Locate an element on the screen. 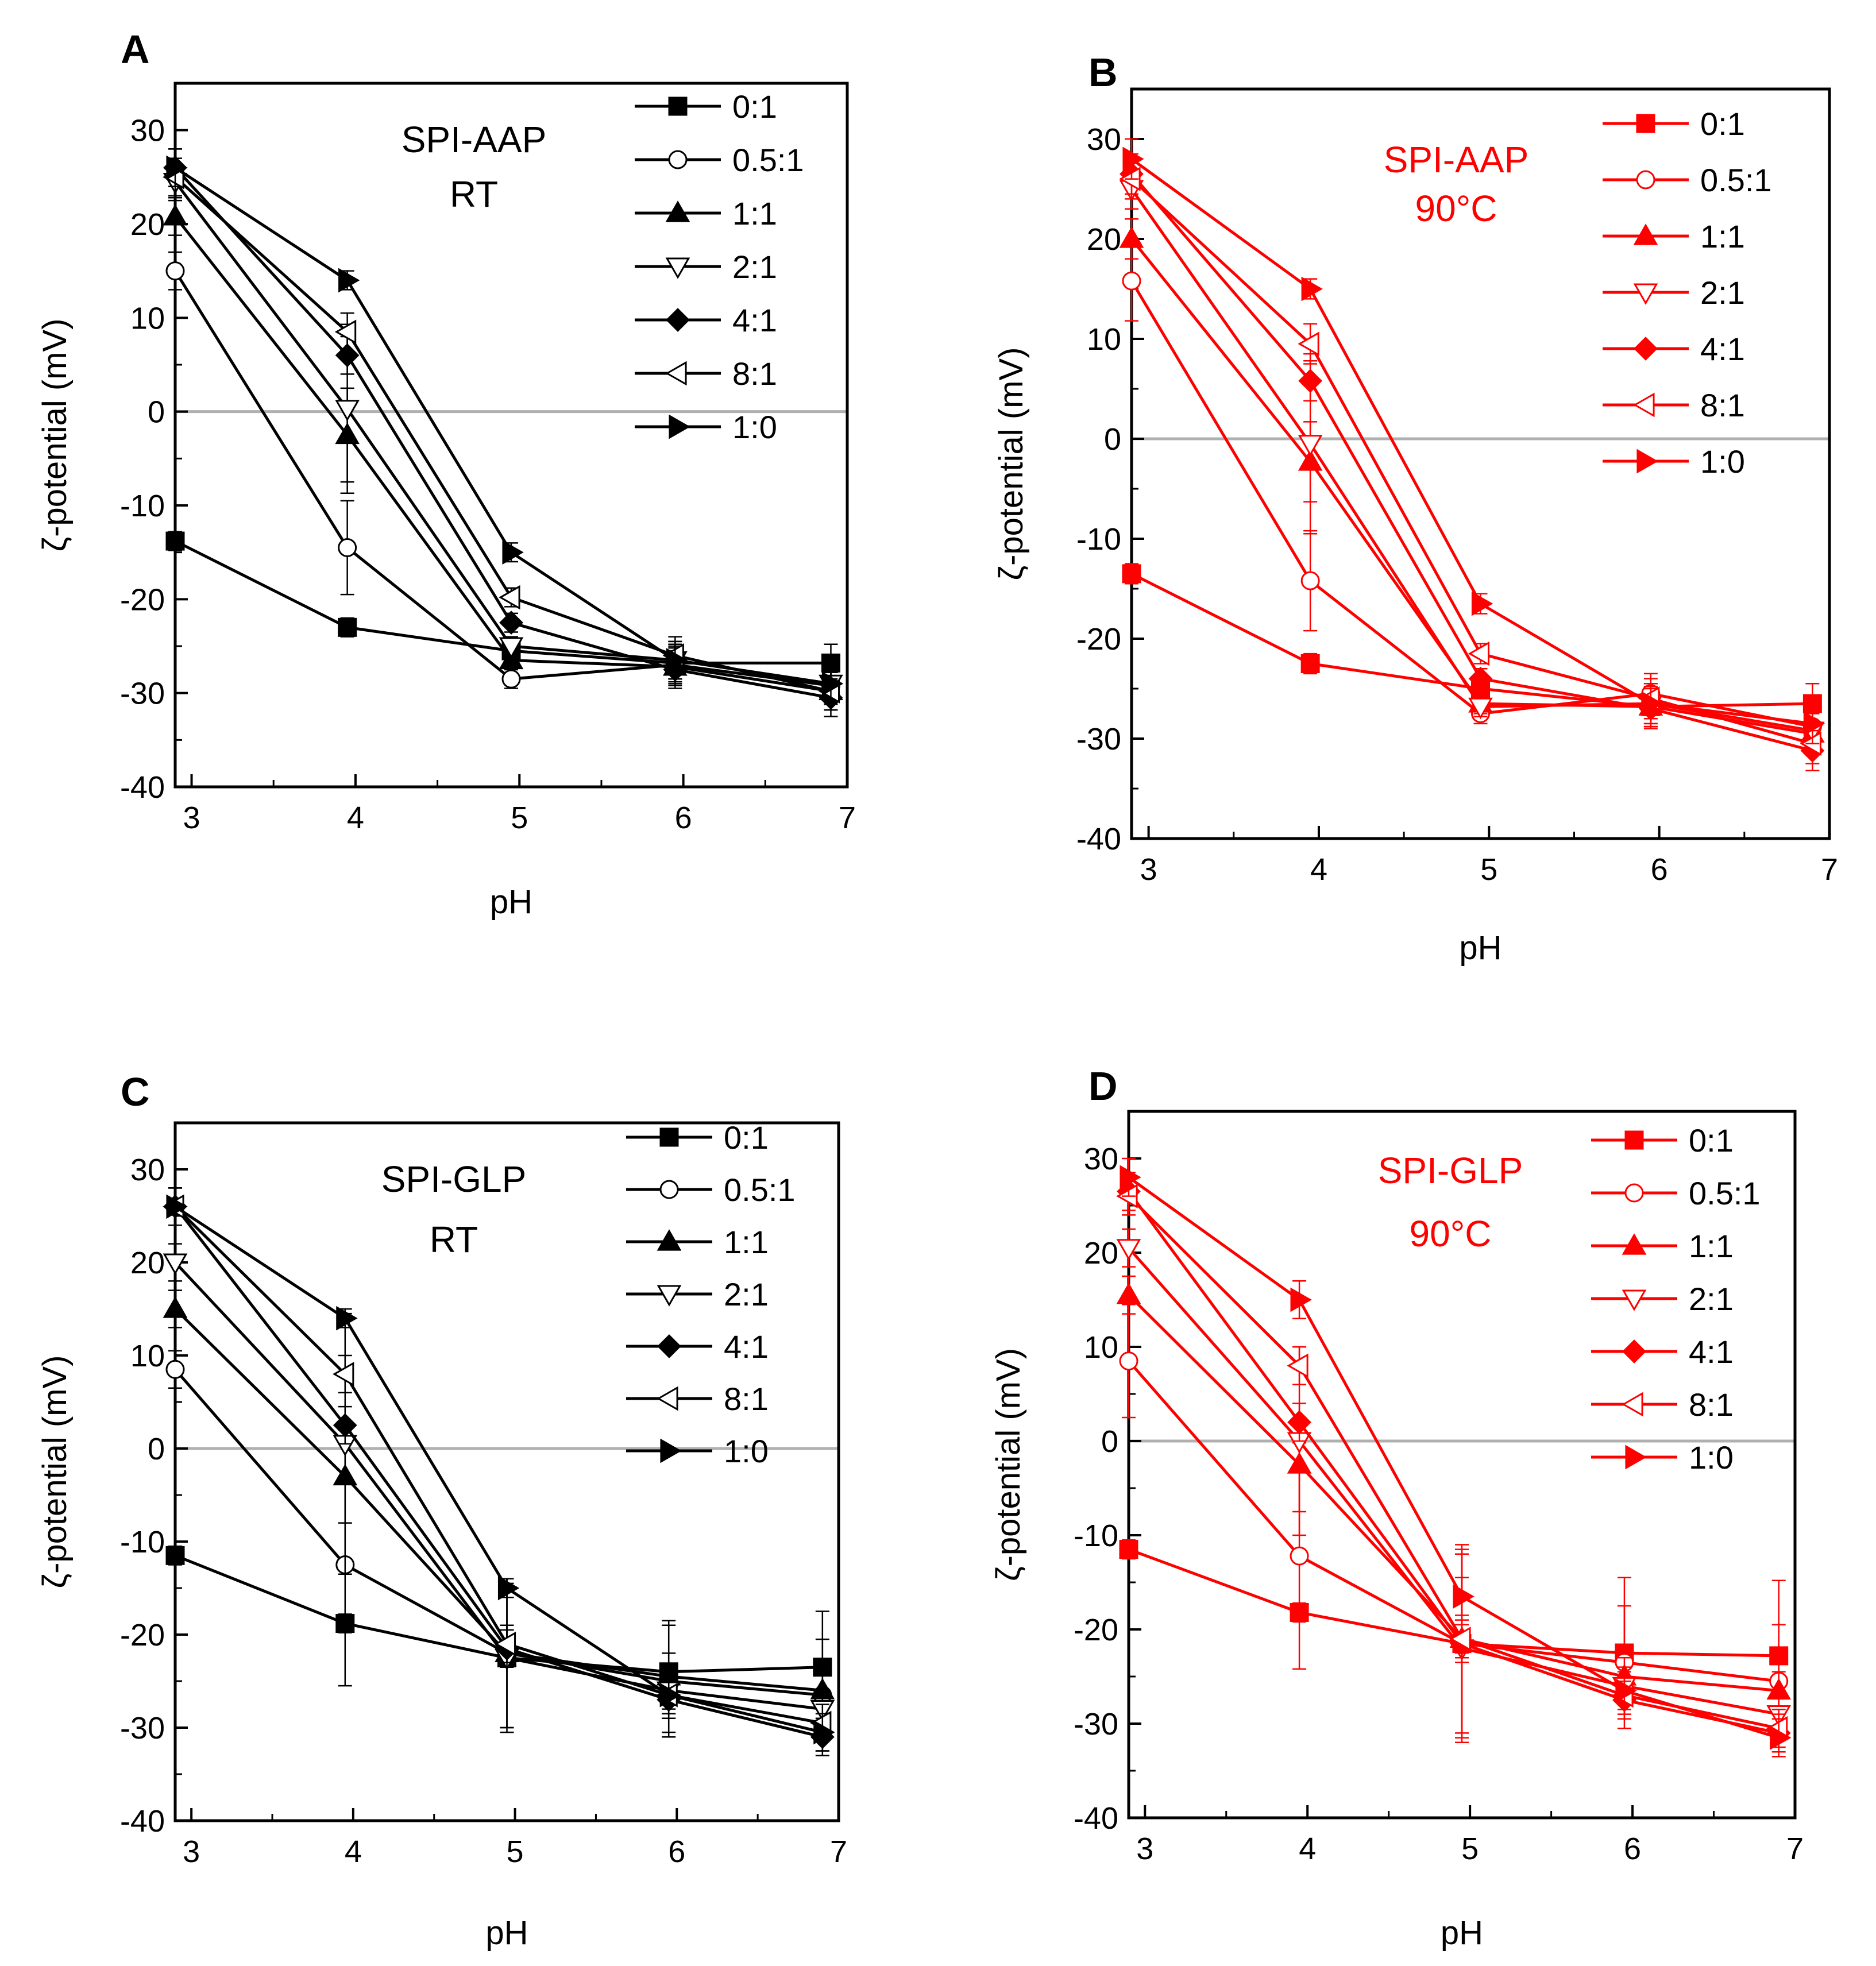  legend-label: 4:1 is located at coordinates (755, 320).